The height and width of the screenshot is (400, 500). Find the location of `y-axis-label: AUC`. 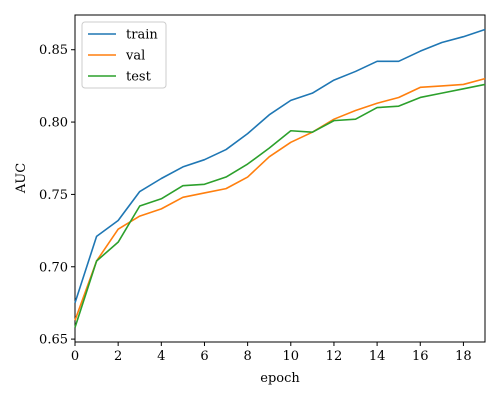

y-axis-label: AUC is located at coordinates (21, 178).